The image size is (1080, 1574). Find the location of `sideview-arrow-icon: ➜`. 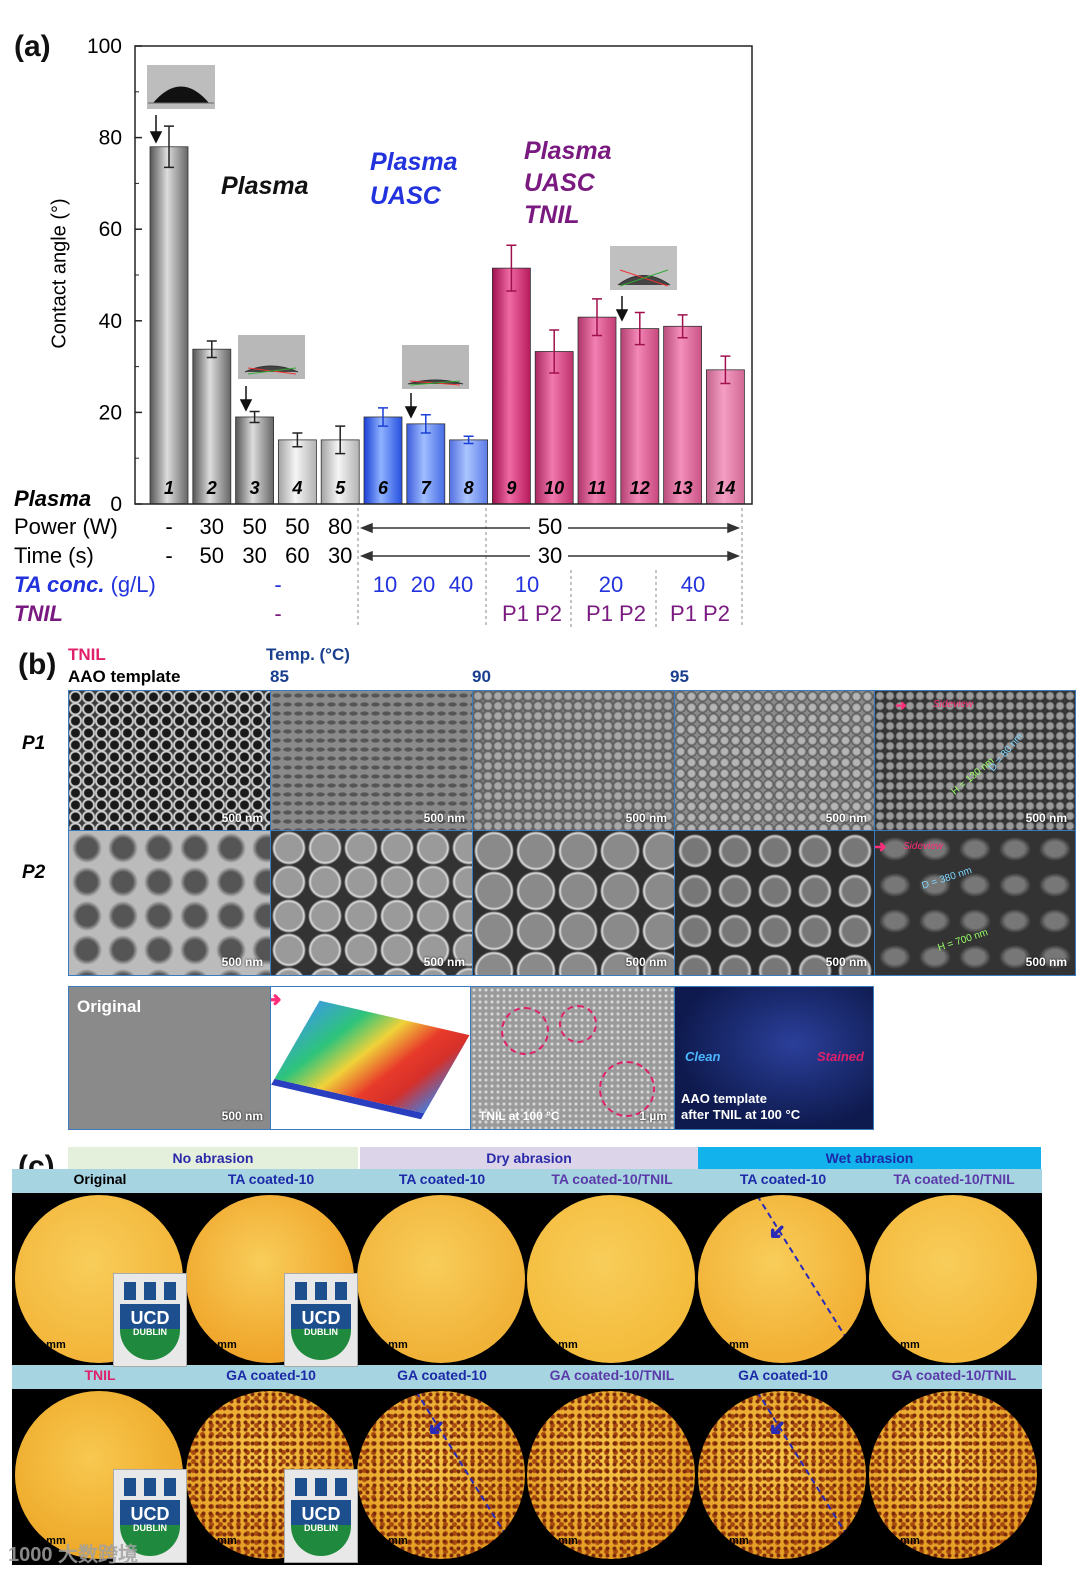

sideview-arrow-icon: ➜ is located at coordinates (880, 847).